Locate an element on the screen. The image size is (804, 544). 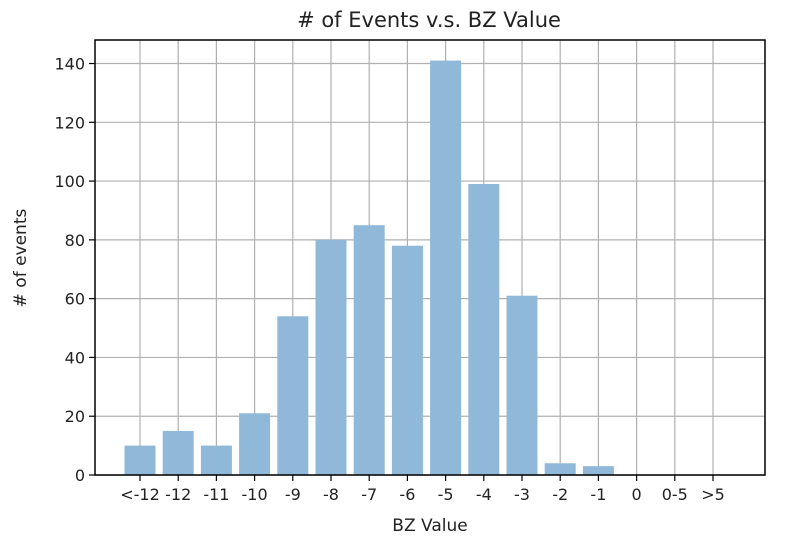
x-tick-label: -4 is located at coordinates (484, 494).